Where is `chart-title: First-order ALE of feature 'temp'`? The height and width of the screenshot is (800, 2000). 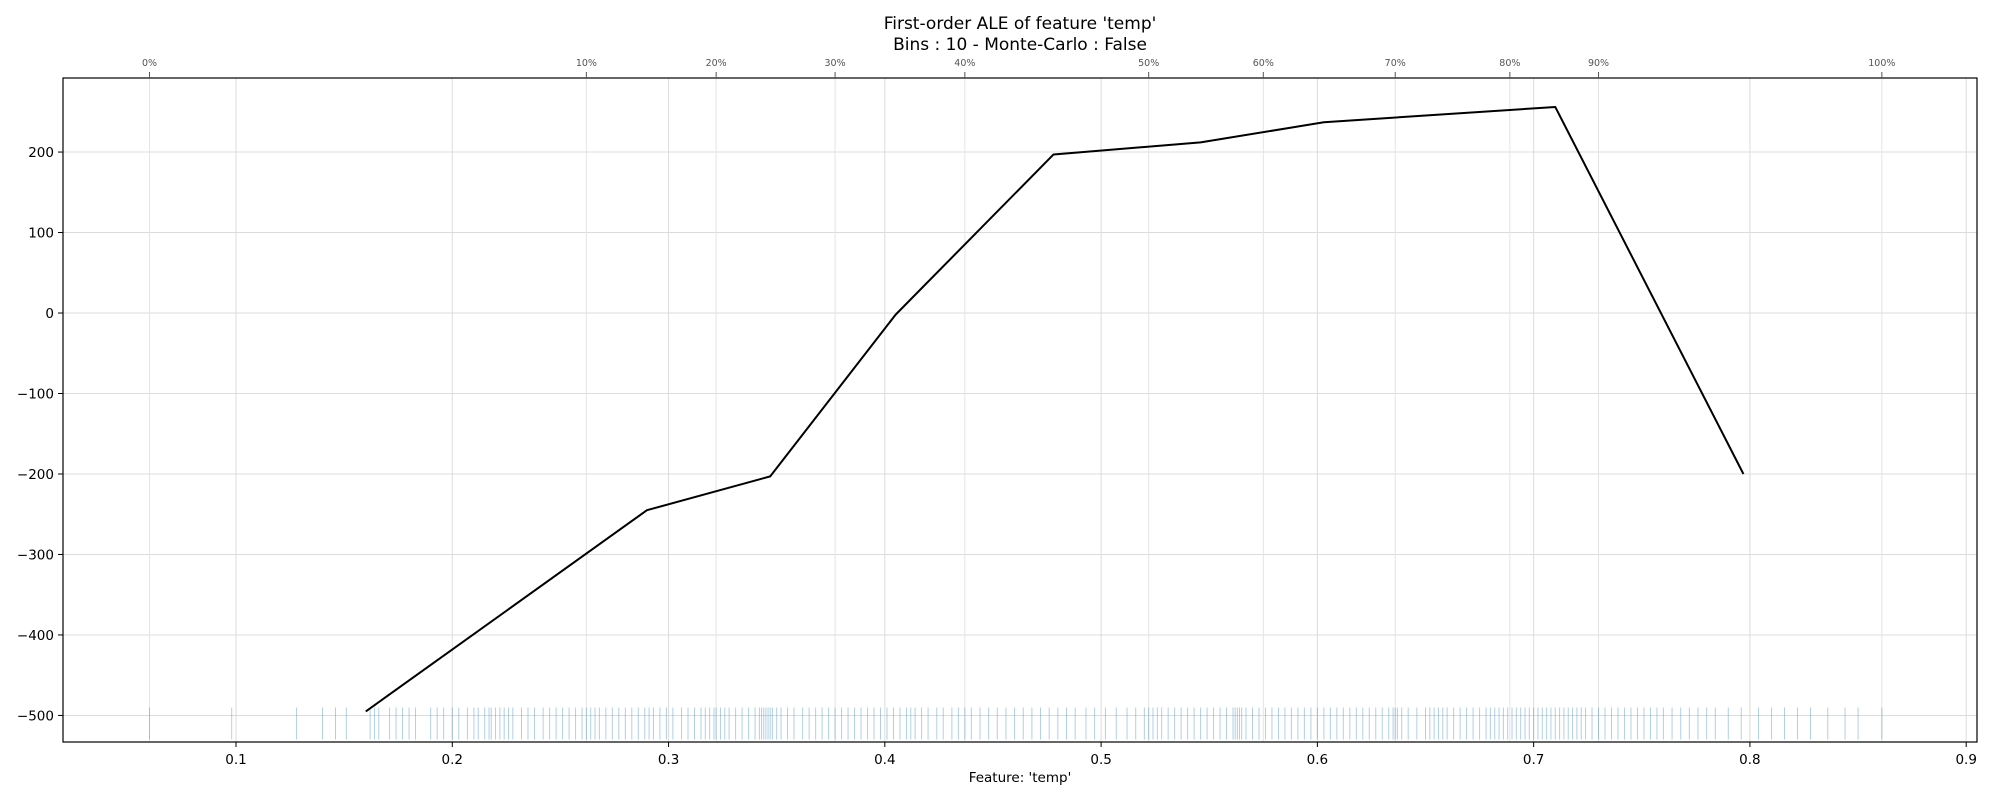
chart-title: First-order ALE of feature 'temp' is located at coordinates (1020, 24).